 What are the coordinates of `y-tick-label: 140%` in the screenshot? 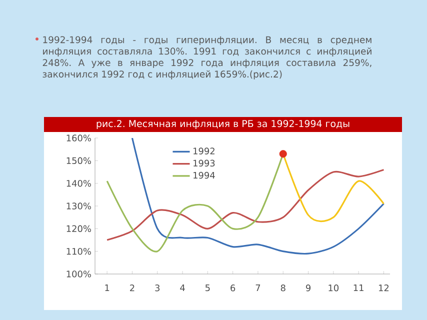 It's located at (78, 183).